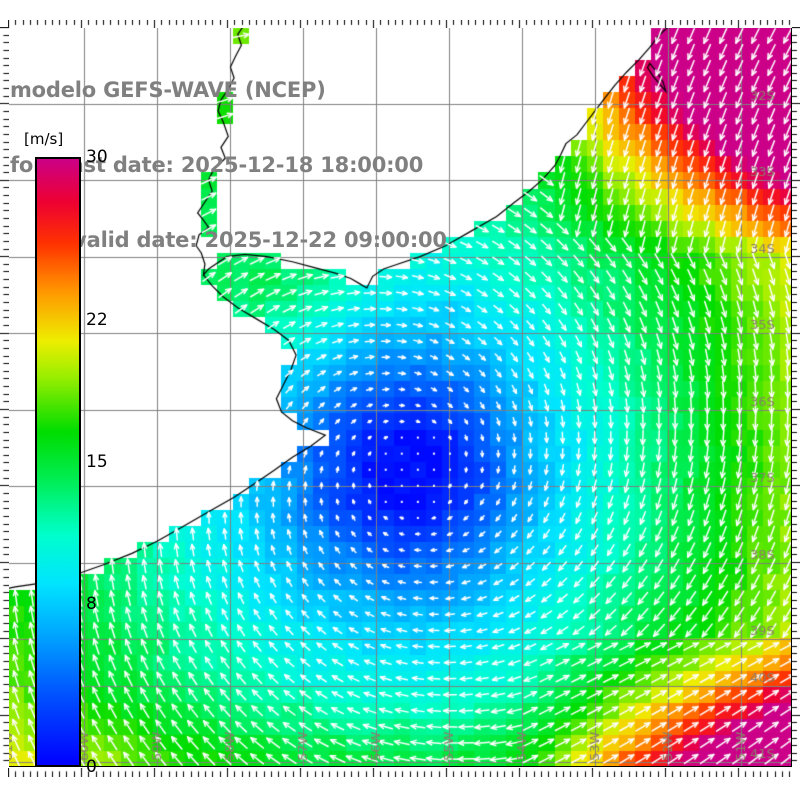 The height and width of the screenshot is (800, 800). I want to click on title-model-line: modelo GEFS-WAVE (NCEP), so click(168, 90).